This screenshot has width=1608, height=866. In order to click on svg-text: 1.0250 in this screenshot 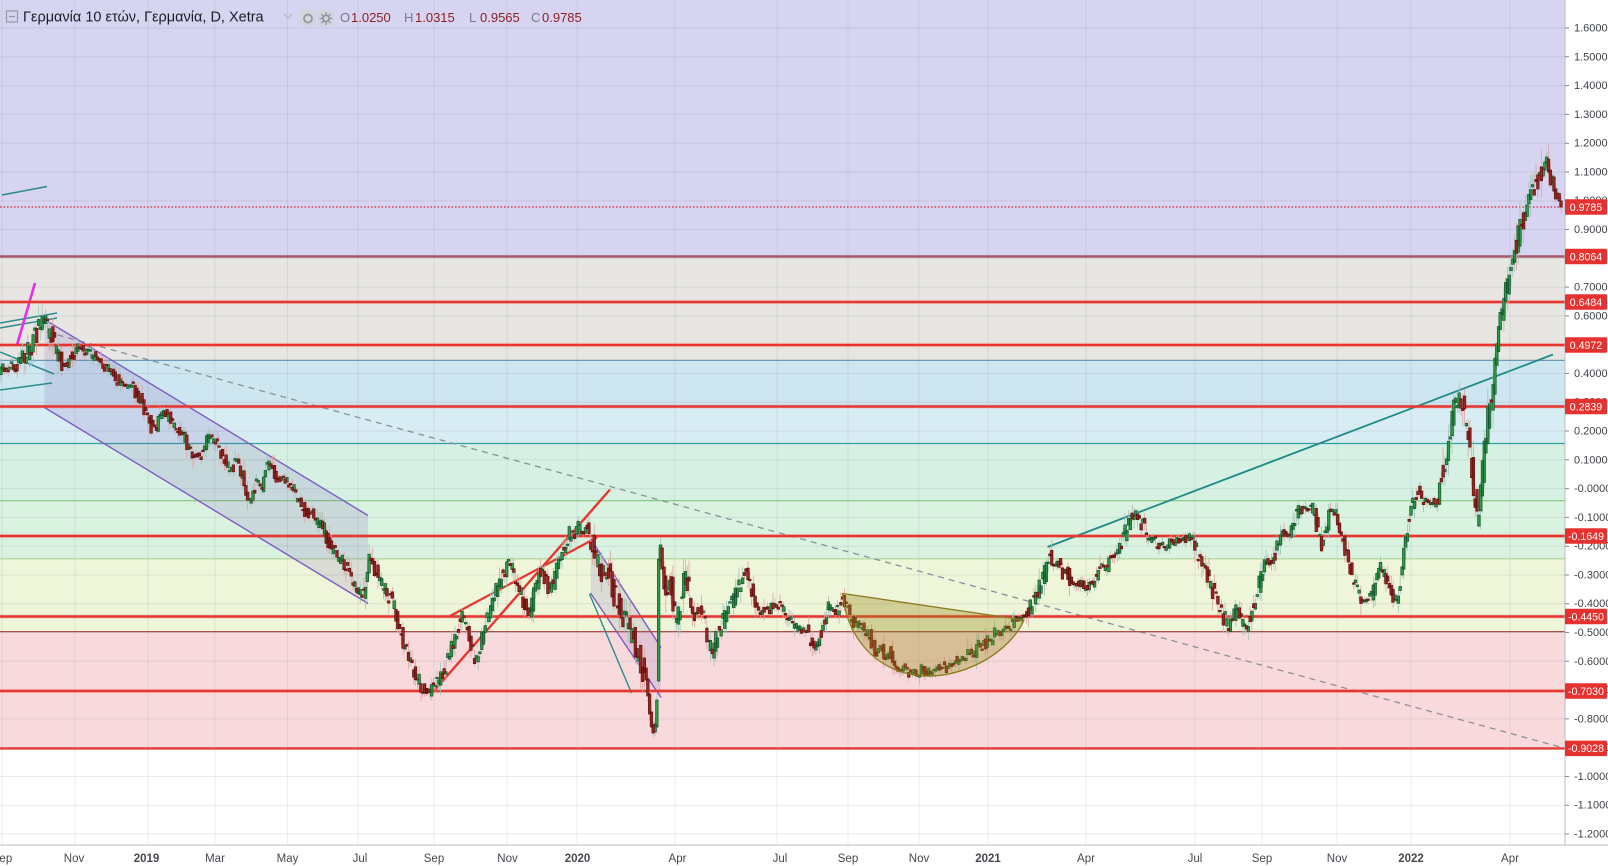, I will do `click(371, 17)`.